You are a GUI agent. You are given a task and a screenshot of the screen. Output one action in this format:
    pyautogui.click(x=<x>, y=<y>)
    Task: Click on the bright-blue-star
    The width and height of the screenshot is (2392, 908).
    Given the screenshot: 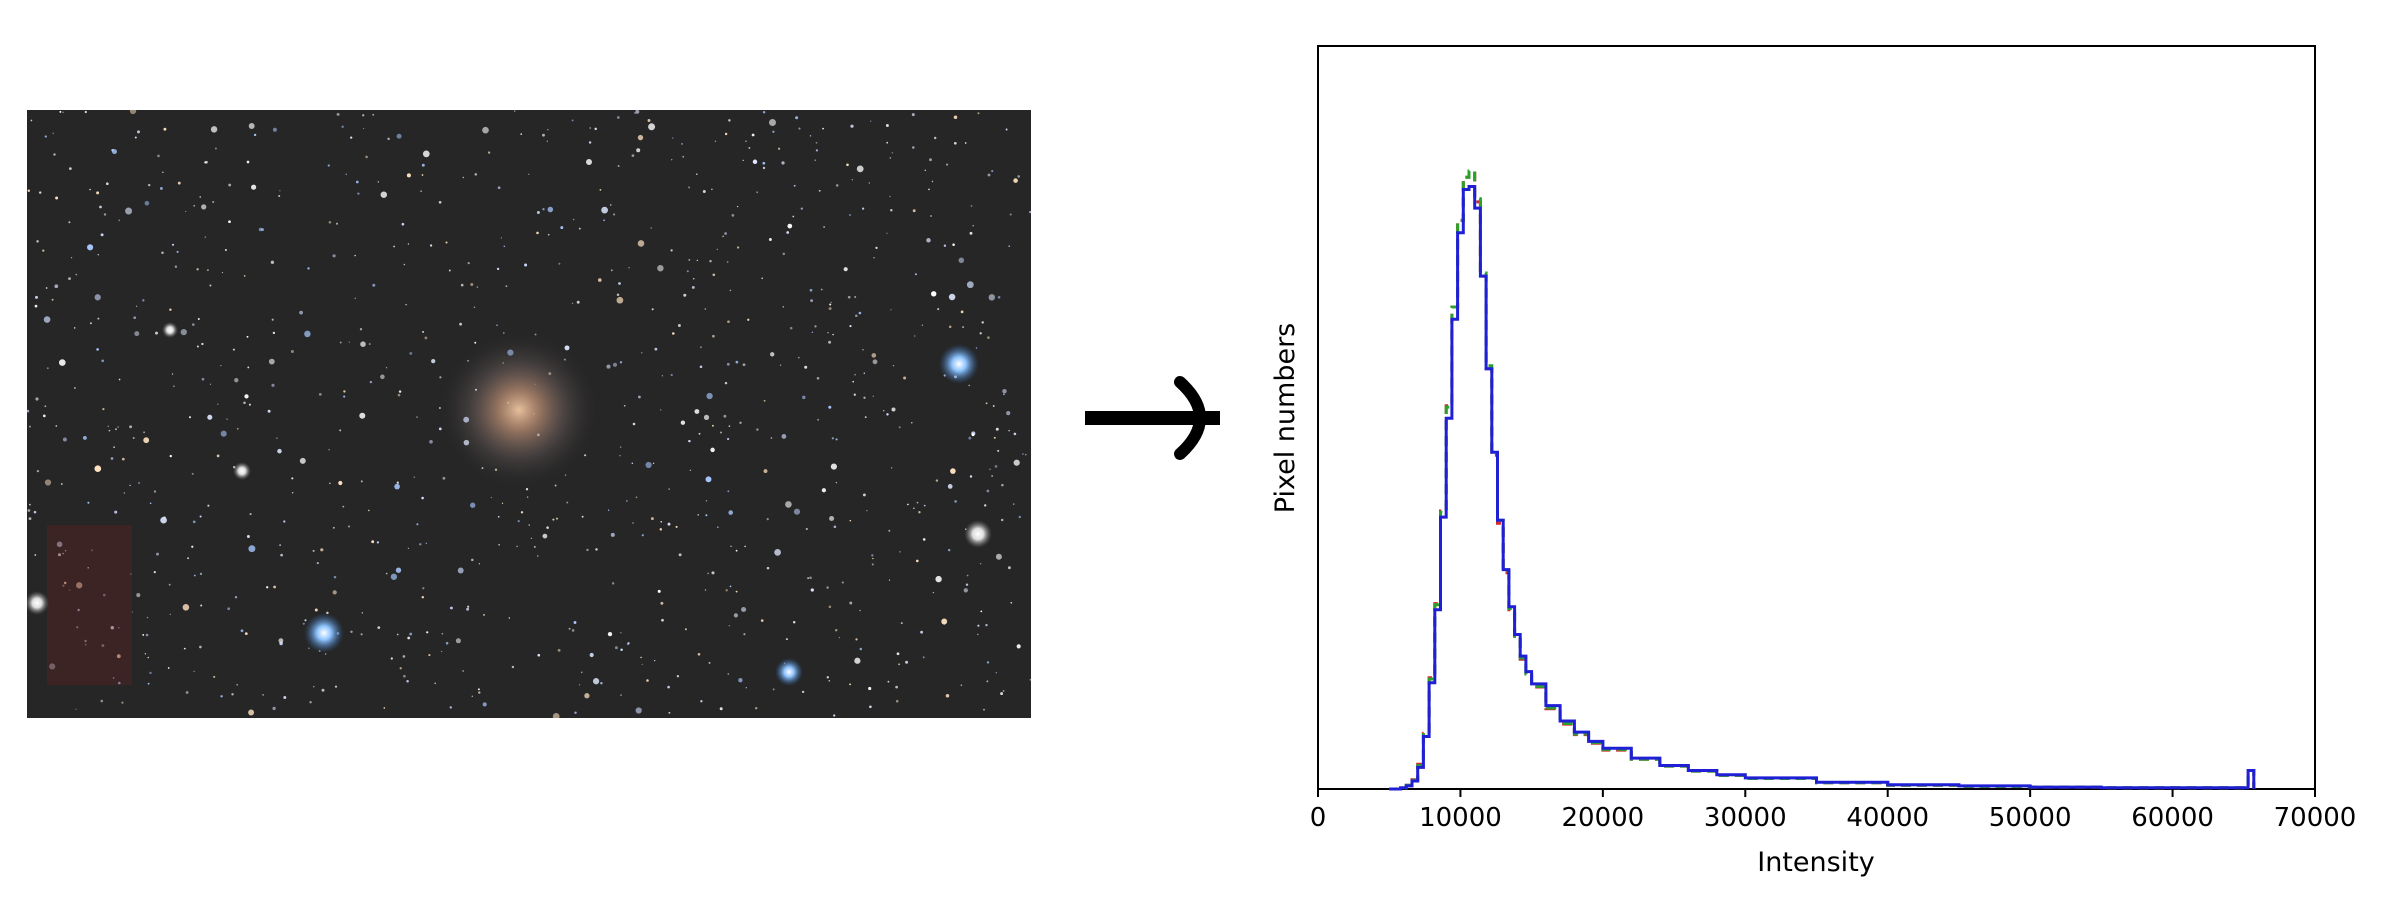 What is the action you would take?
    pyautogui.click(x=959, y=364)
    